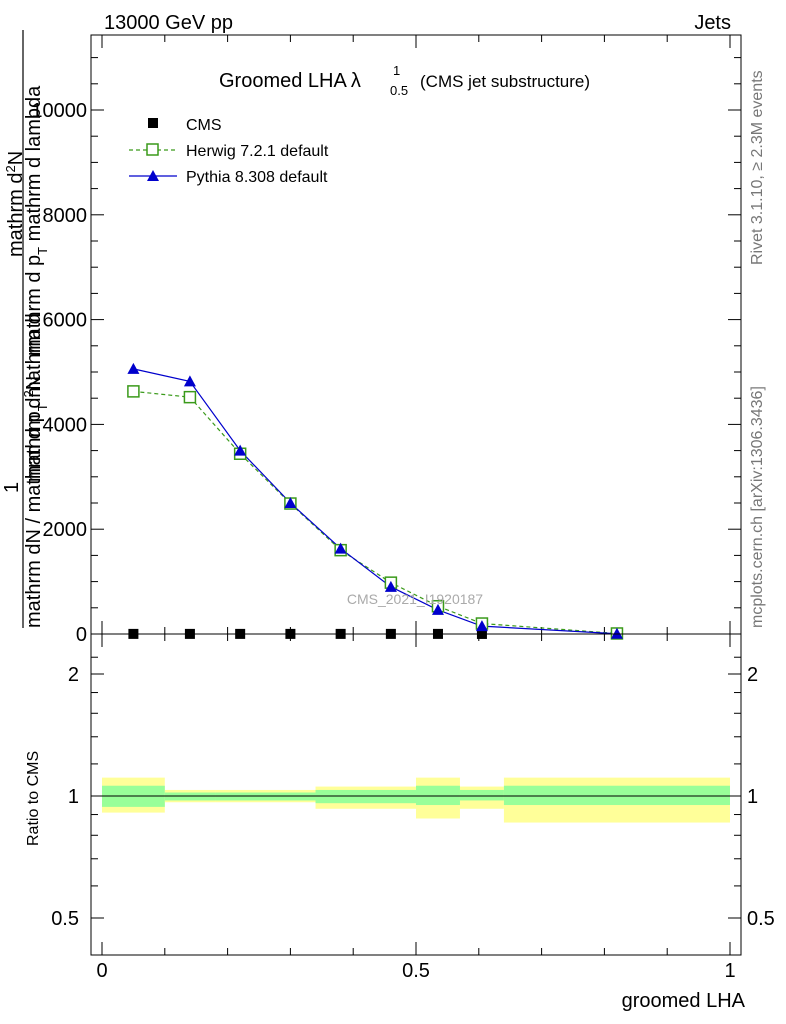 Image resolution: width=786 pixels, height=1024 pixels. Describe the element at coordinates (34, 383) in the screenshot. I see `ylabel-left-num-after: N` at that location.